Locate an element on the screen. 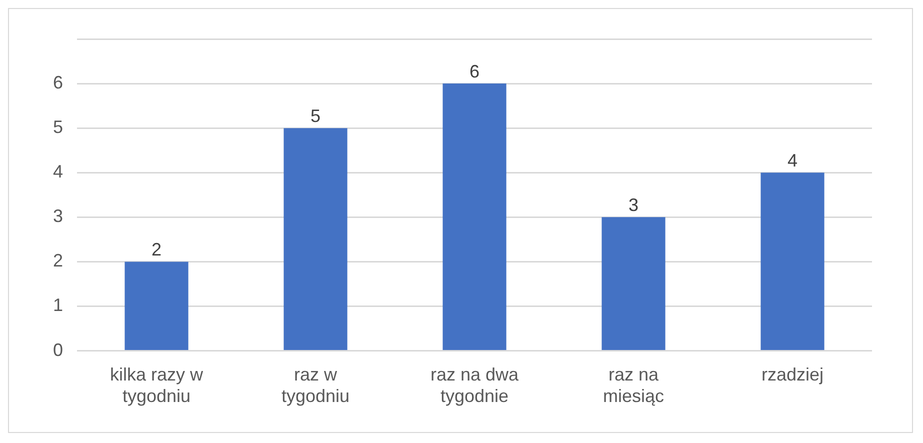 This screenshot has width=923, height=443. x-tick-label: raz w tygodniu is located at coordinates (315, 385).